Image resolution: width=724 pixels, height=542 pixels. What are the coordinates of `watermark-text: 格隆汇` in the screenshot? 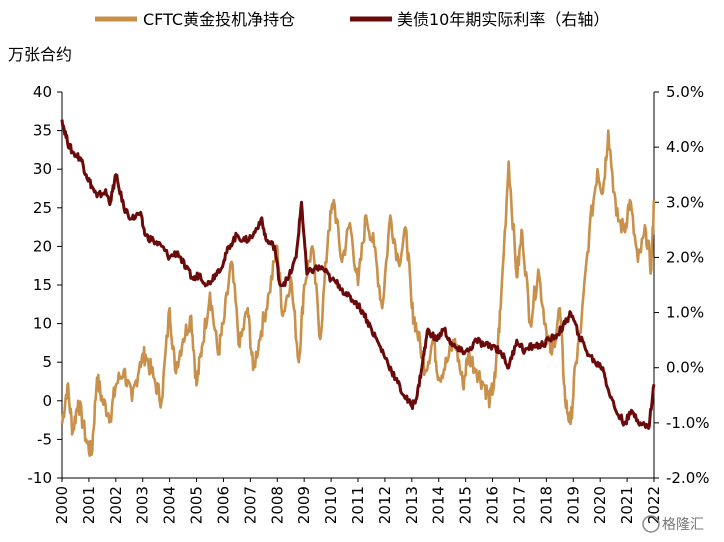 It's located at (683, 525).